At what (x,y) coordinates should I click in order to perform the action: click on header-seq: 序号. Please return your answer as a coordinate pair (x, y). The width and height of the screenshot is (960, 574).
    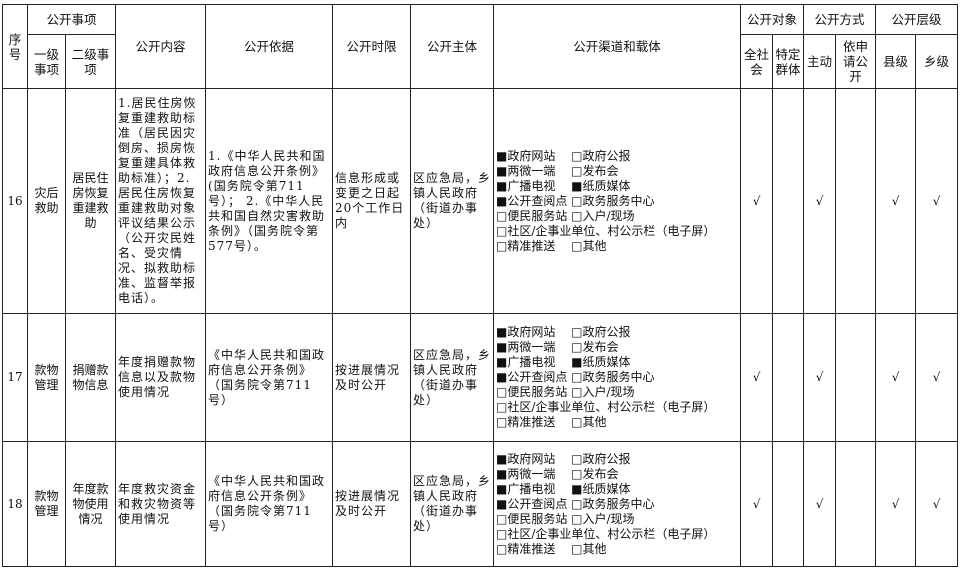
    Looking at the image, I should click on (15, 46).